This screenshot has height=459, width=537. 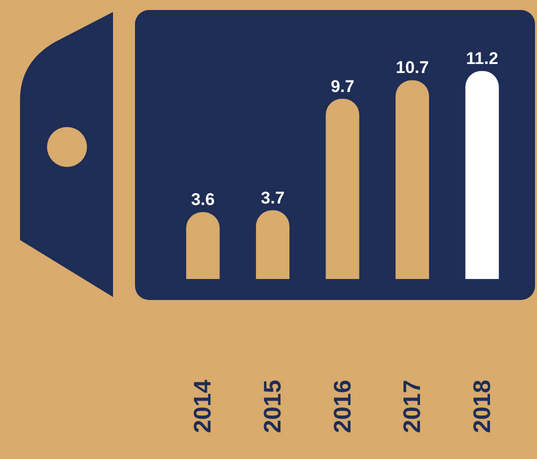 What do you see at coordinates (412, 407) in the screenshot?
I see `x-tick-label: 2017` at bounding box center [412, 407].